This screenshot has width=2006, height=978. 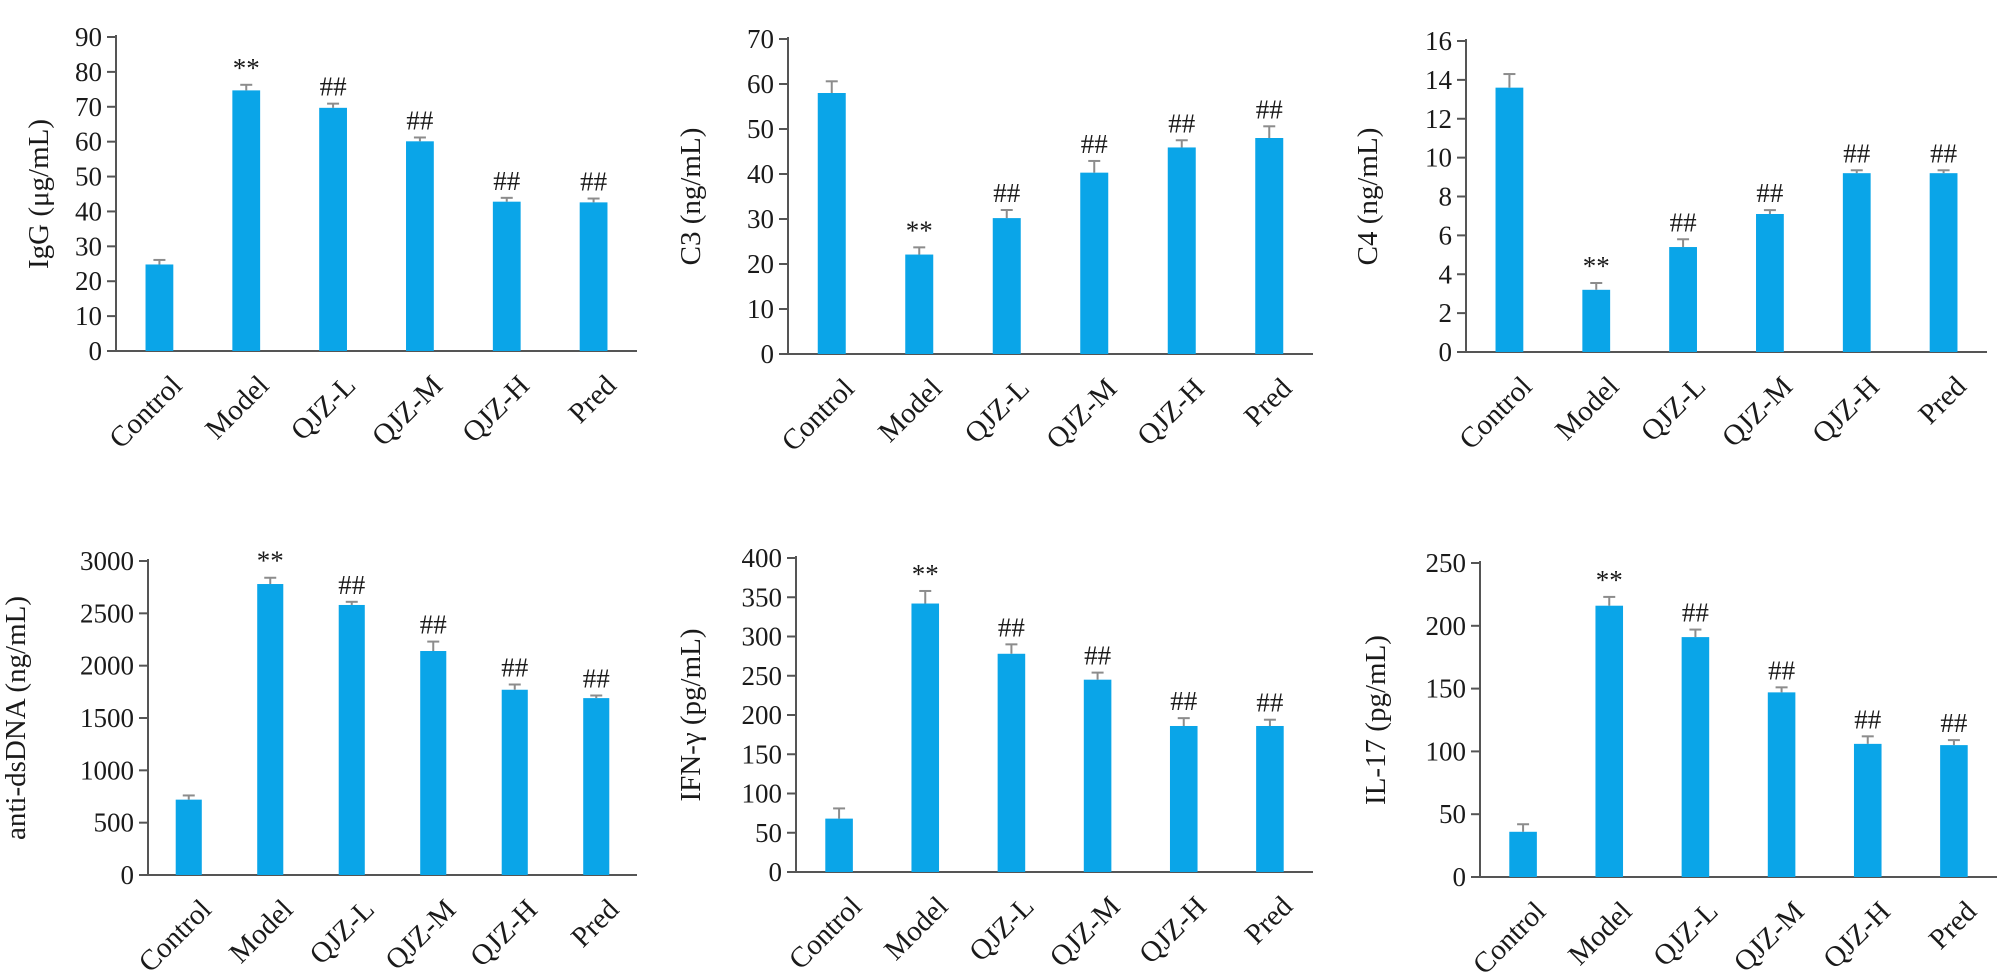 I want to click on y-tick-label: 14, so click(x=1439, y=80).